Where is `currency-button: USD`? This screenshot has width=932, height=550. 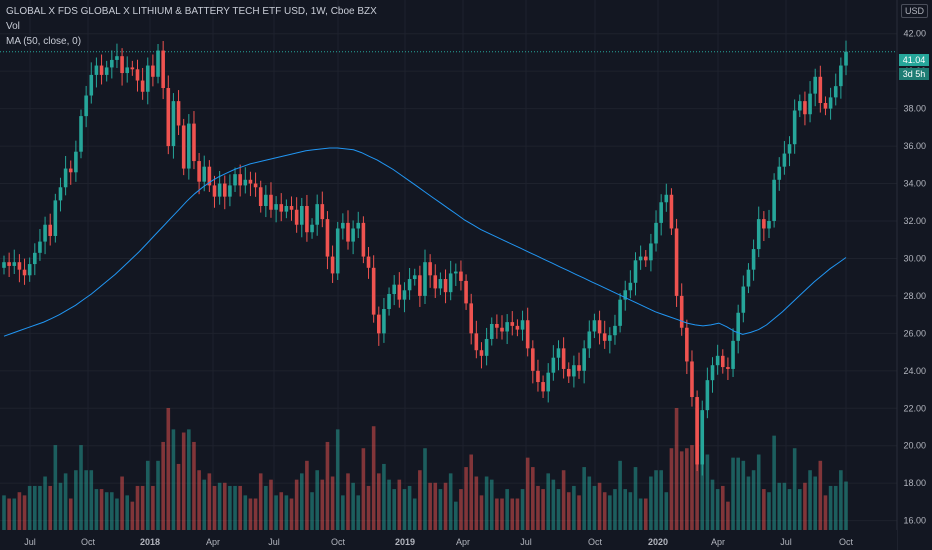
currency-button: USD is located at coordinates (914, 11).